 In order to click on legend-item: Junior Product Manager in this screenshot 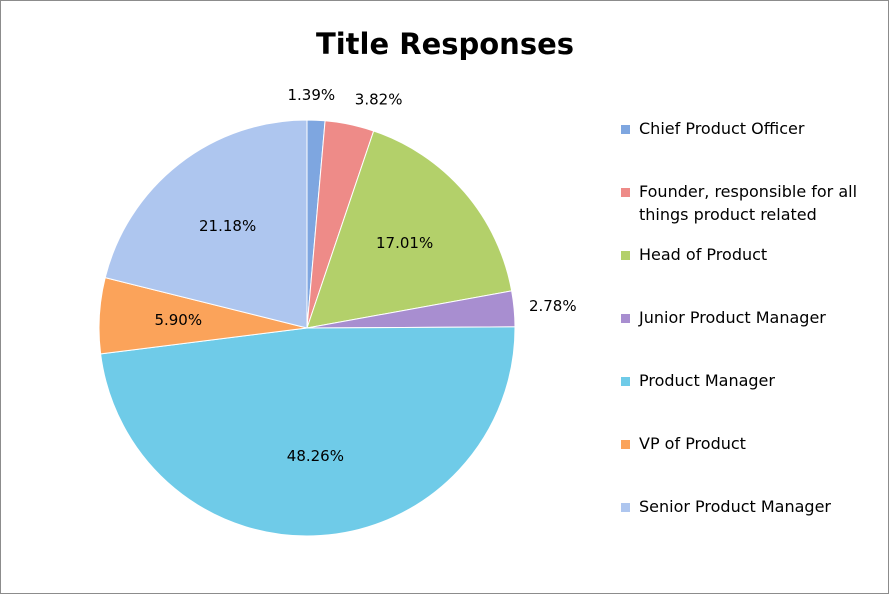, I will do `click(746, 337)`.